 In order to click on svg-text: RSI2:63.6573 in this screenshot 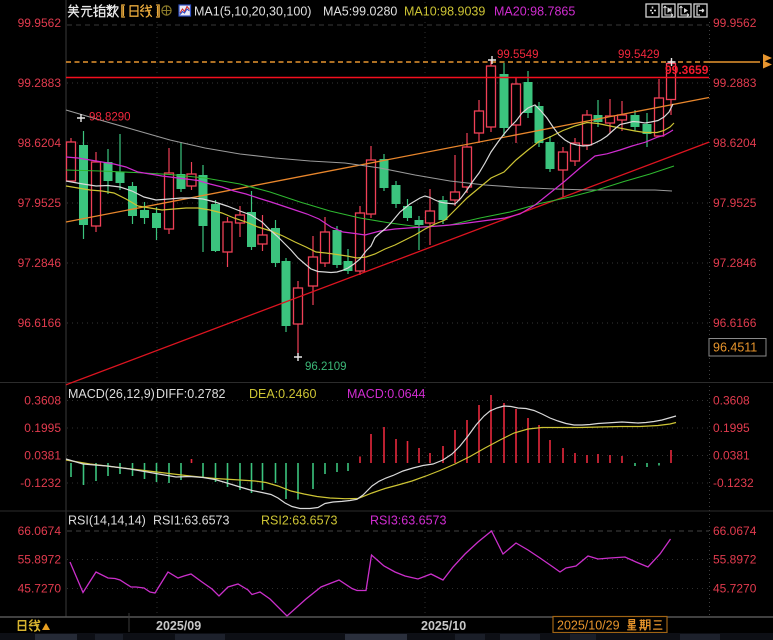, I will do `click(299, 521)`.